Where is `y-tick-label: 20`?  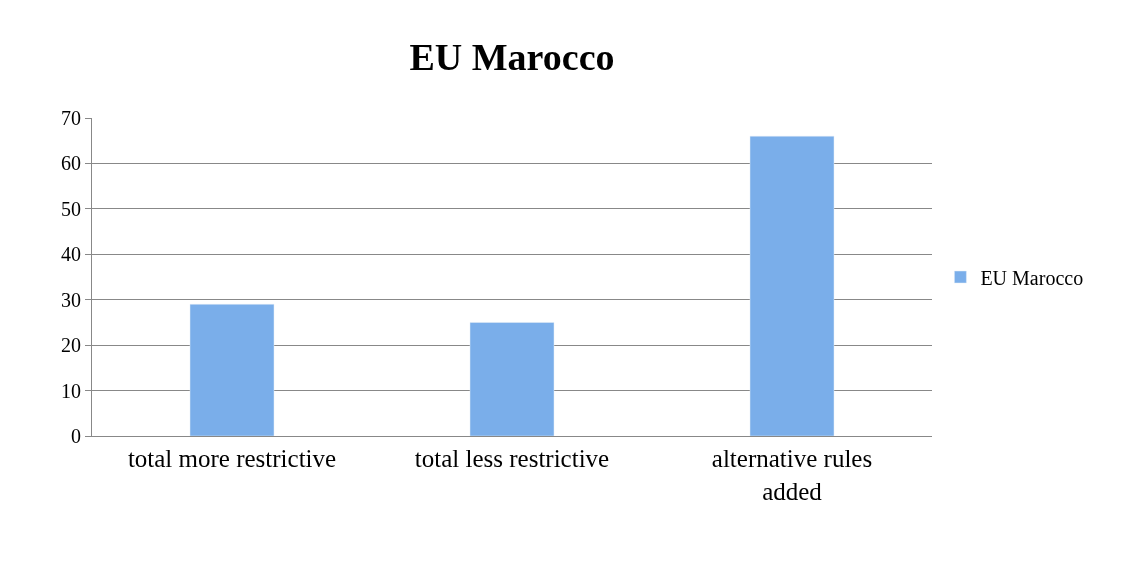
y-tick-label: 20 is located at coordinates (71, 345).